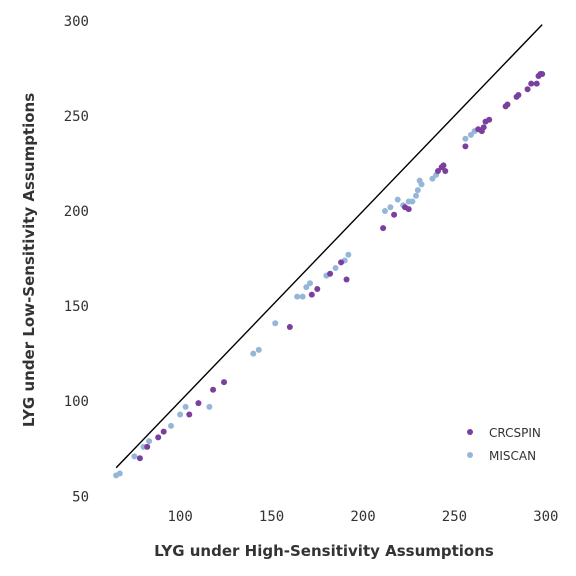 This screenshot has height=576, width=576. Describe the element at coordinates (271, 517) in the screenshot. I see `x-tick-label: 150` at that location.